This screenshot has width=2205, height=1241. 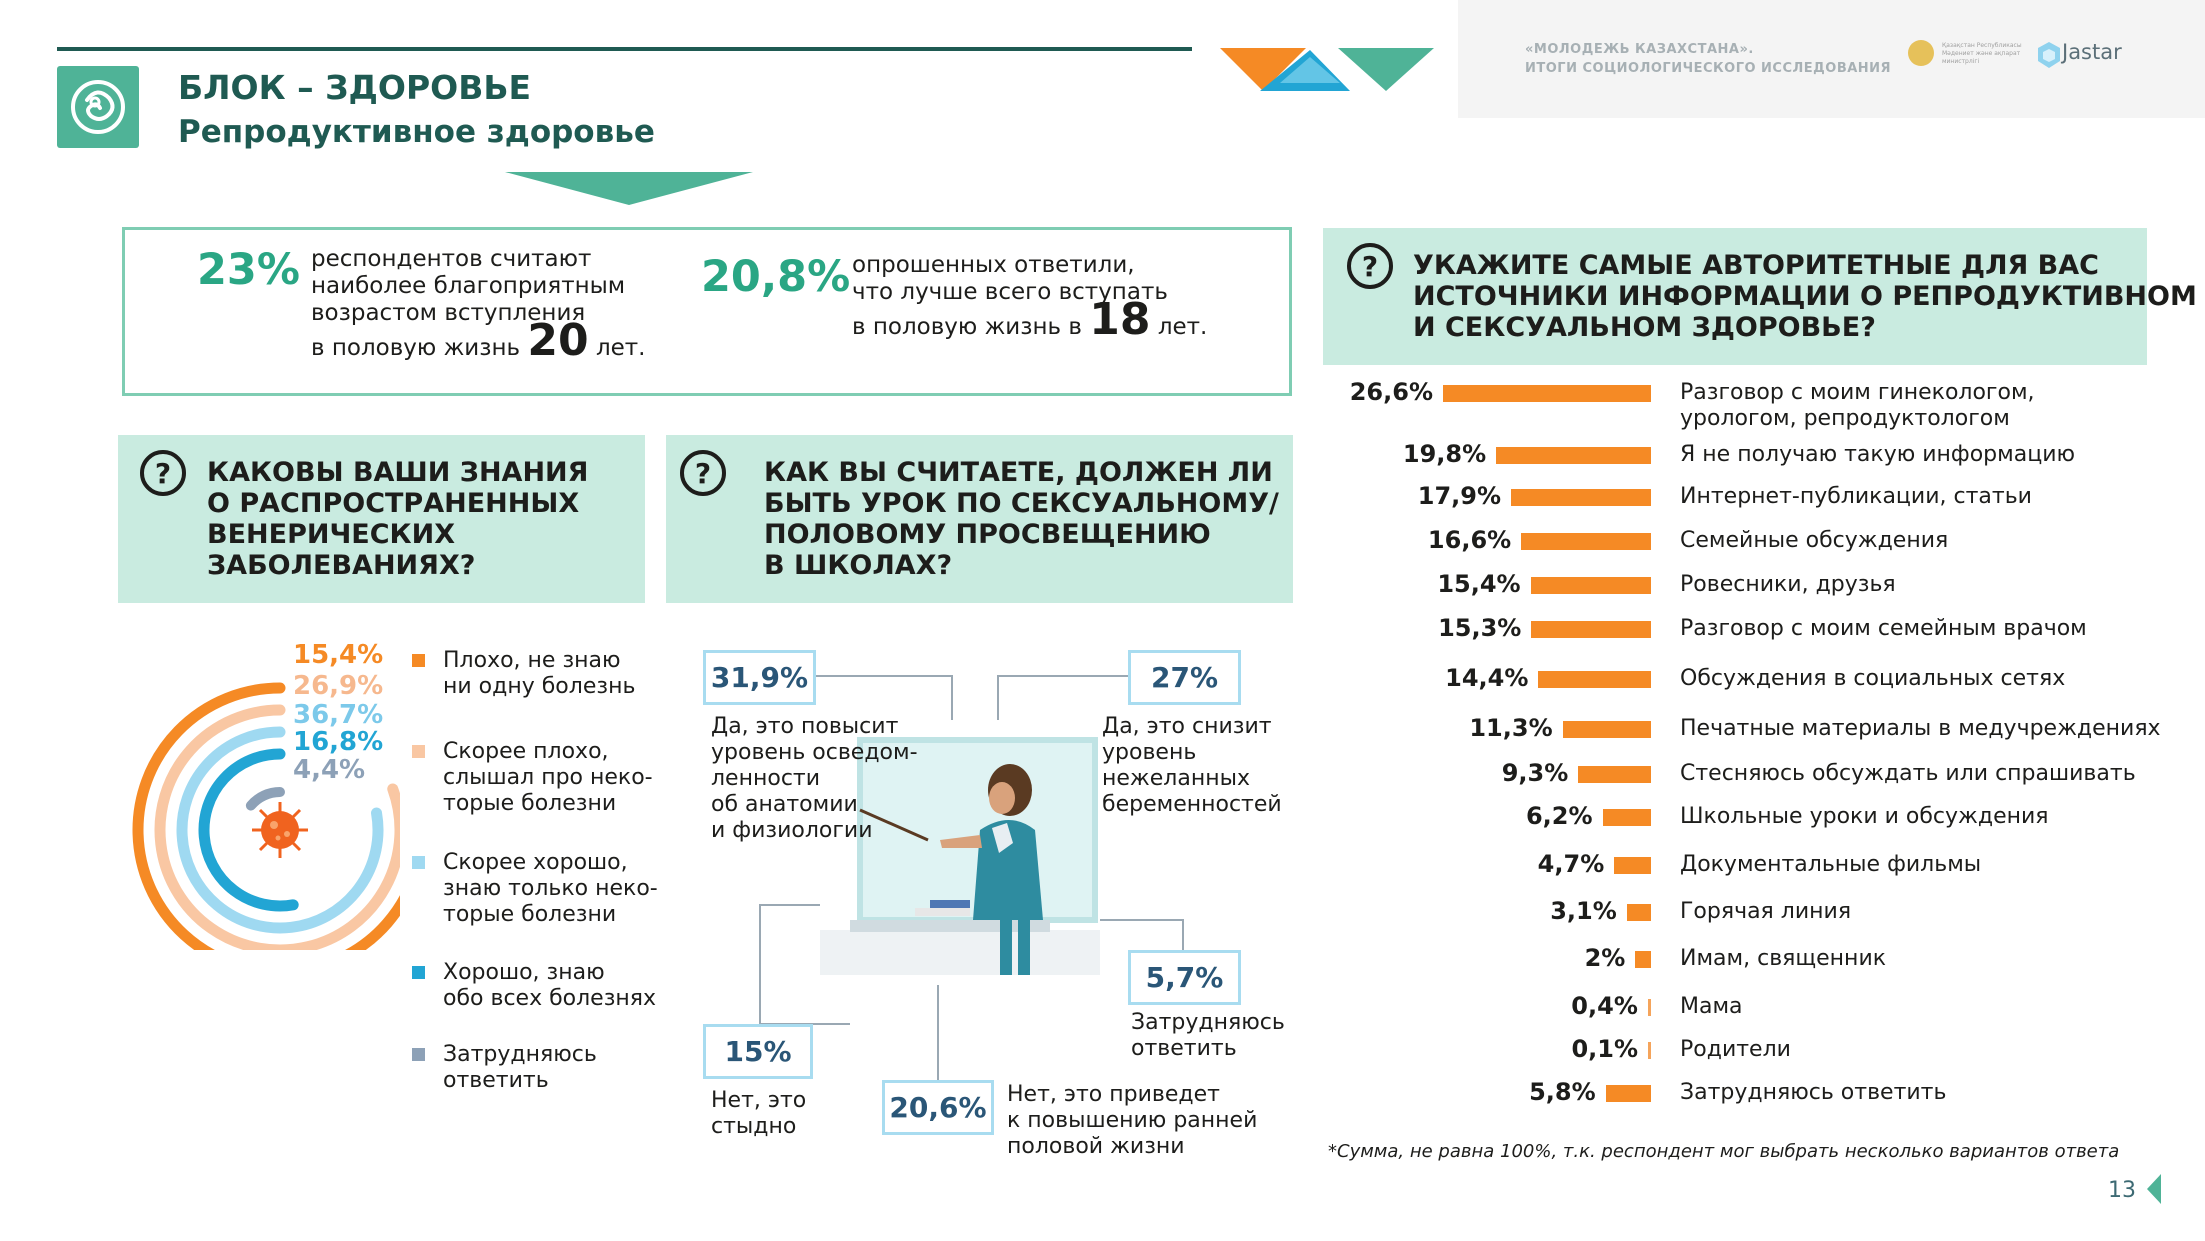 I want to click on bar-category-label: Мама, so click(x=1711, y=1006).